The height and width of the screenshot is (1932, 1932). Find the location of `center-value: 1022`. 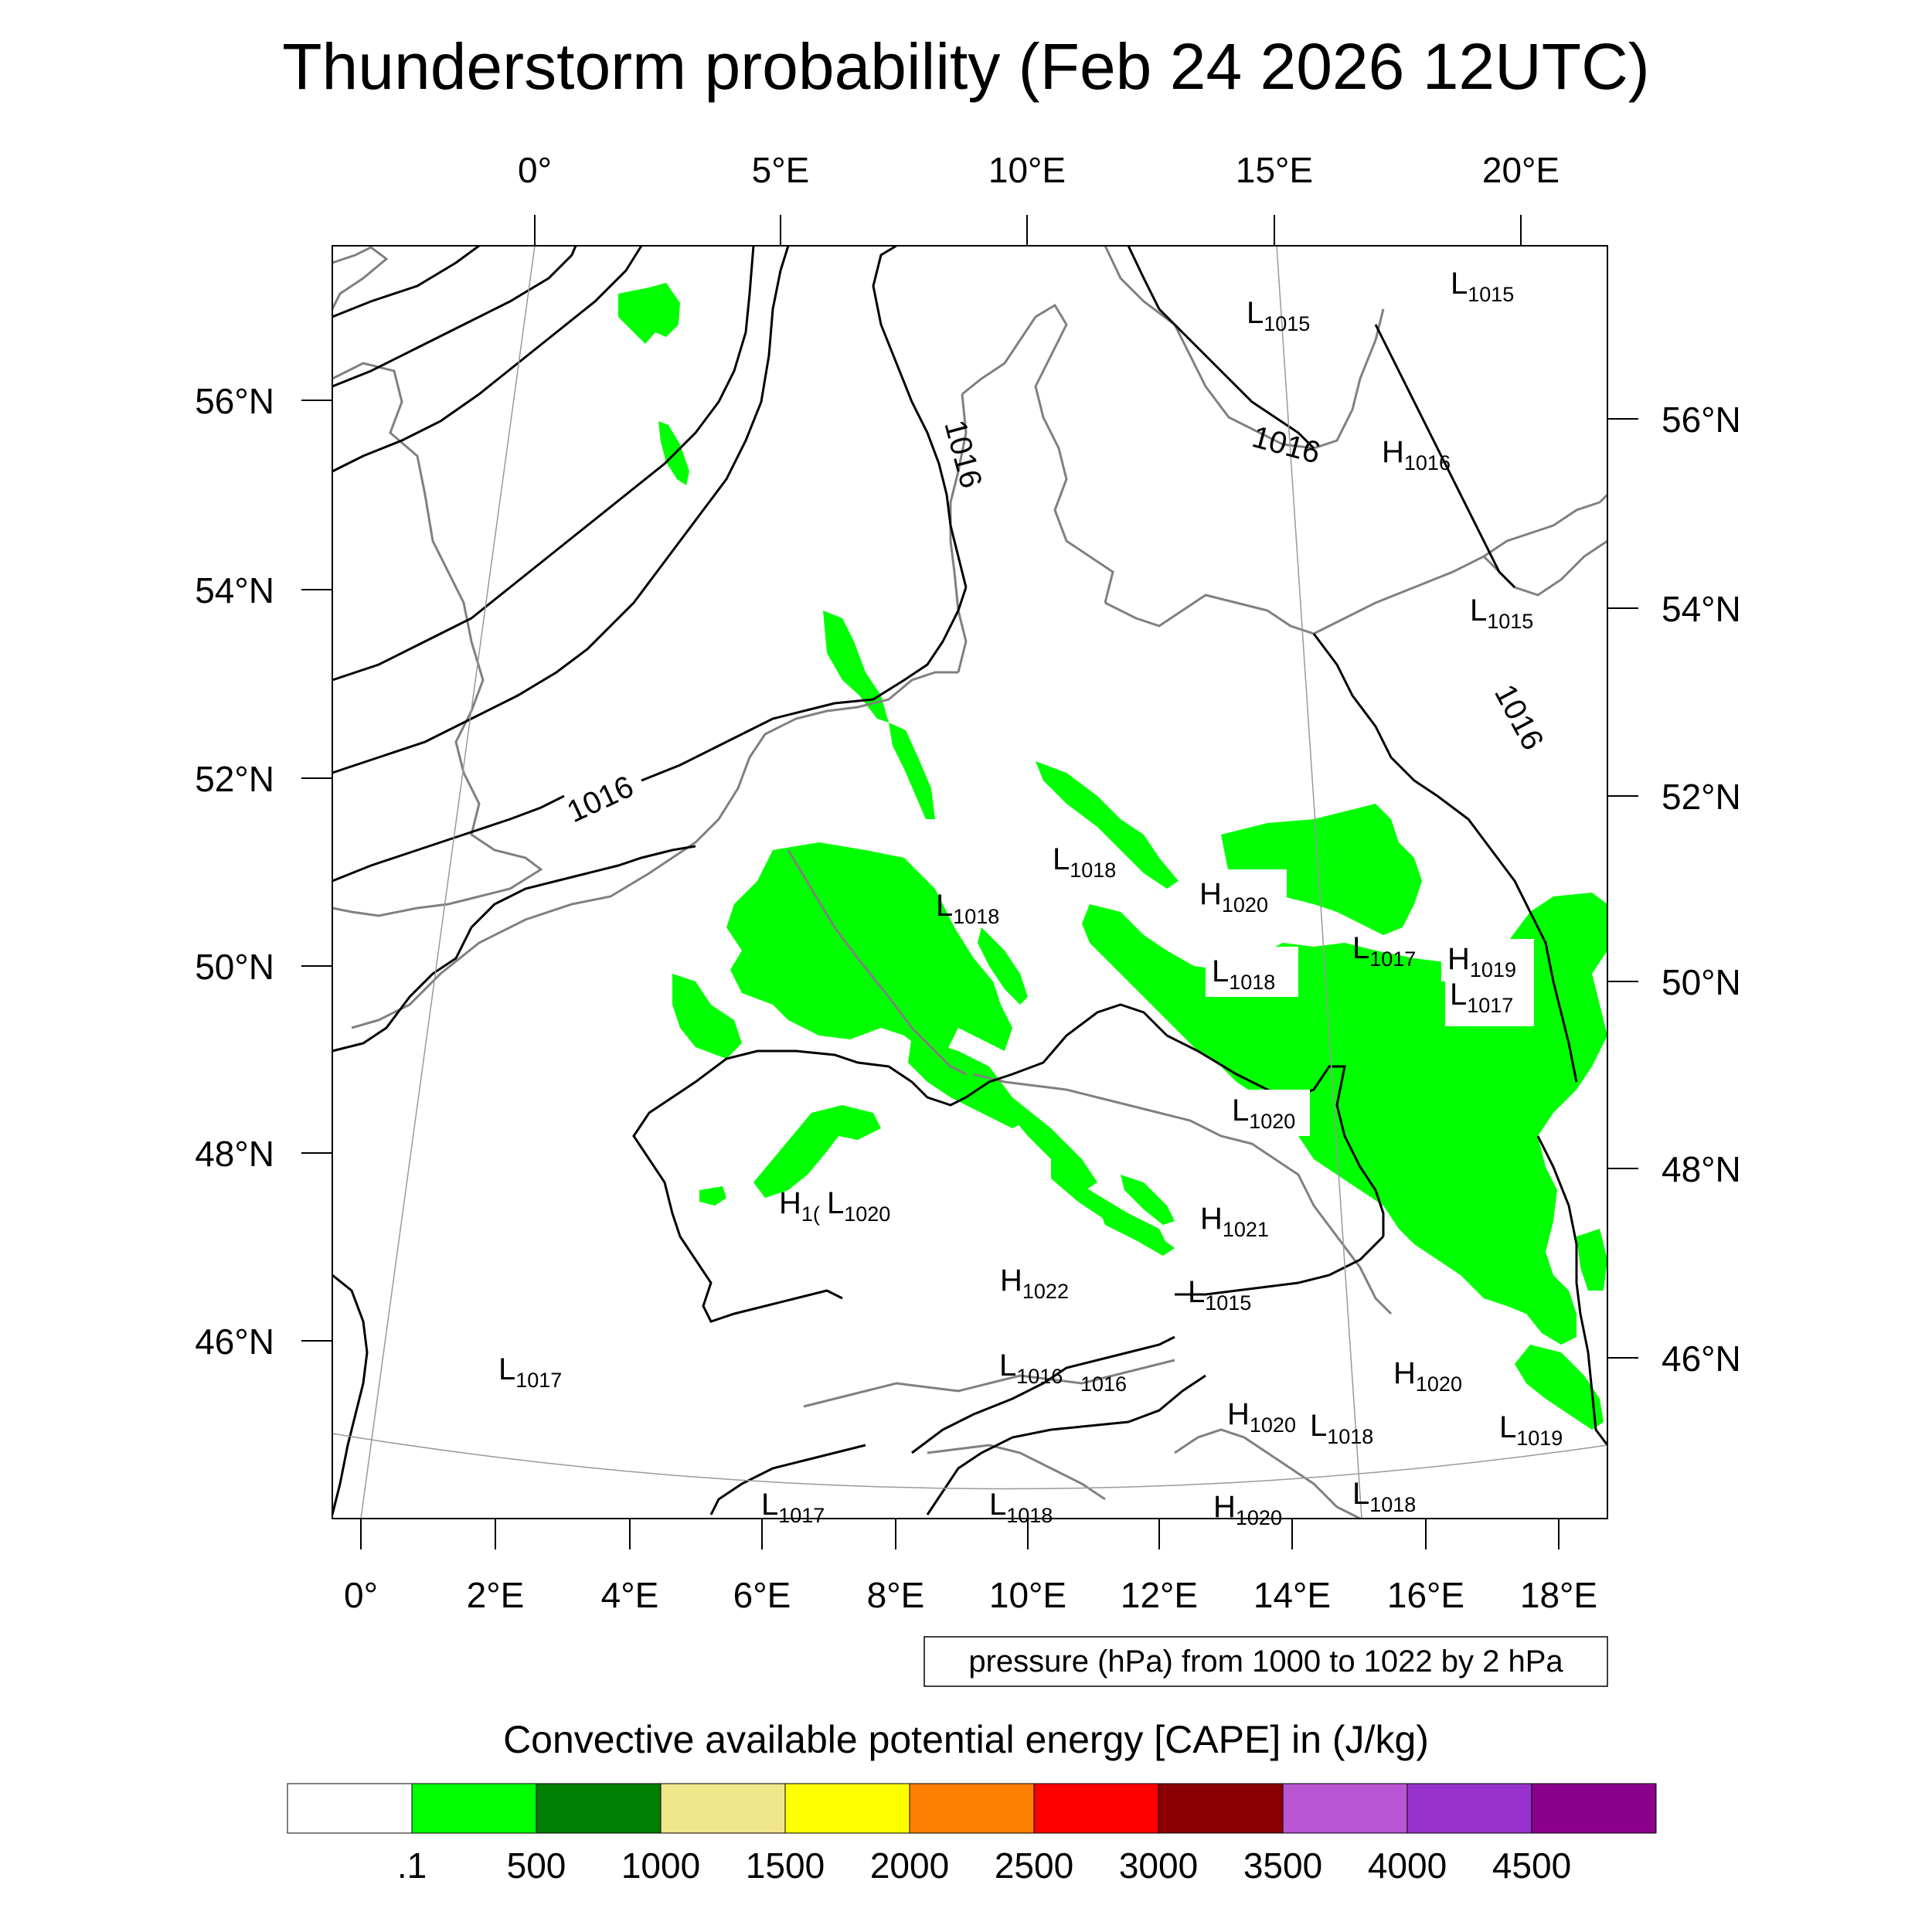

center-value: 1022 is located at coordinates (1045, 1291).